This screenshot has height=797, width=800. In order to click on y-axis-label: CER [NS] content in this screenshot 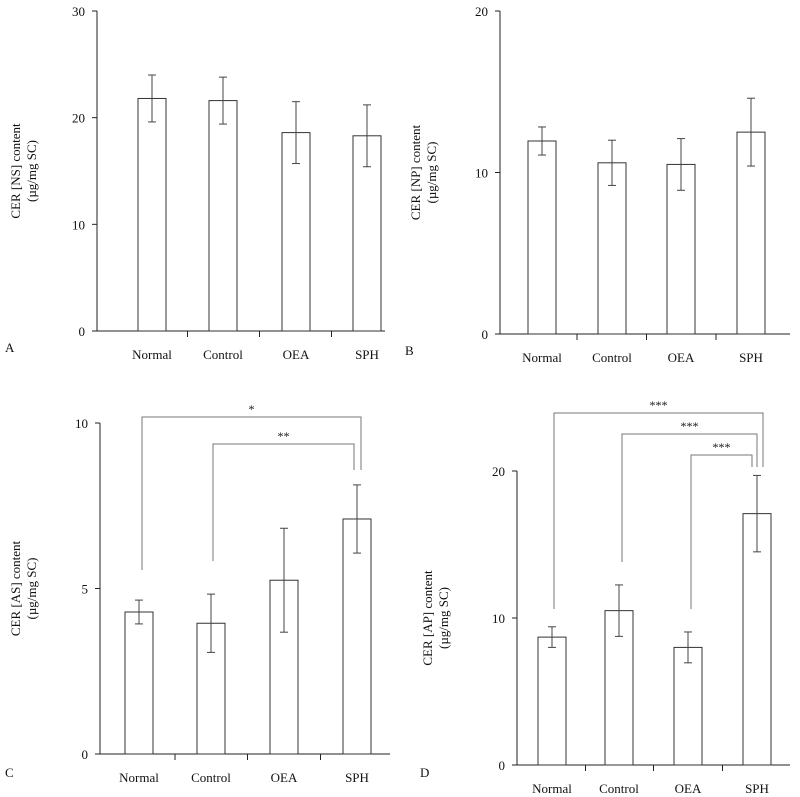, I will do `click(15, 171)`.